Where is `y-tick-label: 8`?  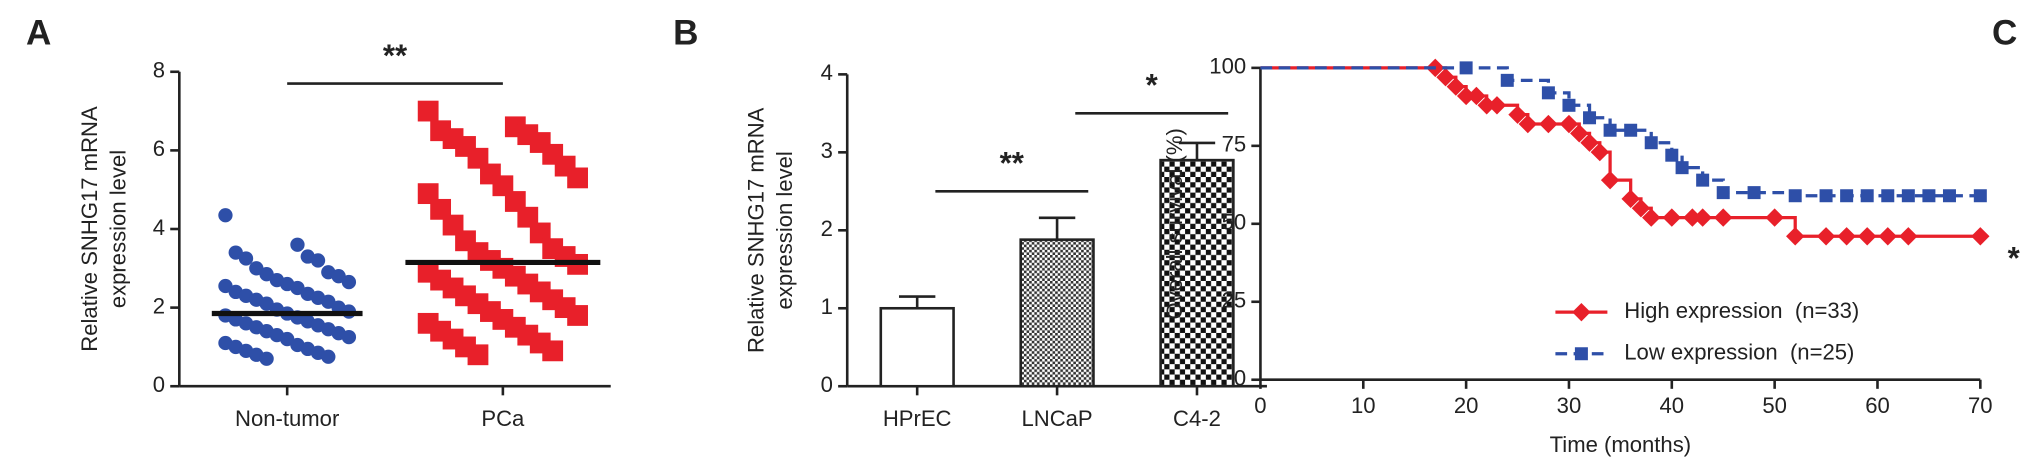
y-tick-label: 8 is located at coordinates (159, 70).